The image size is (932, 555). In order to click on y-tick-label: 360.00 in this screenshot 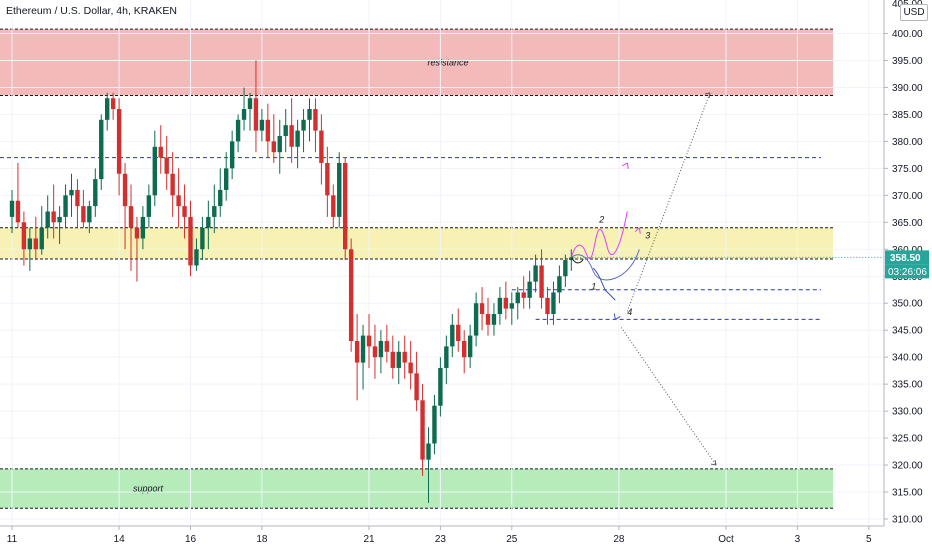, I will do `click(907, 250)`.